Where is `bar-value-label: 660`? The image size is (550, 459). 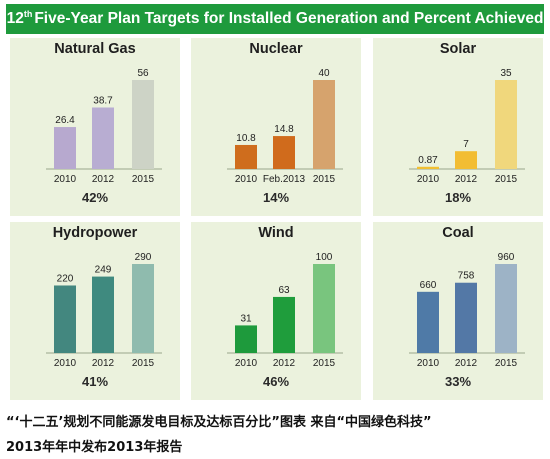
bar-value-label: 660 is located at coordinates (428, 285).